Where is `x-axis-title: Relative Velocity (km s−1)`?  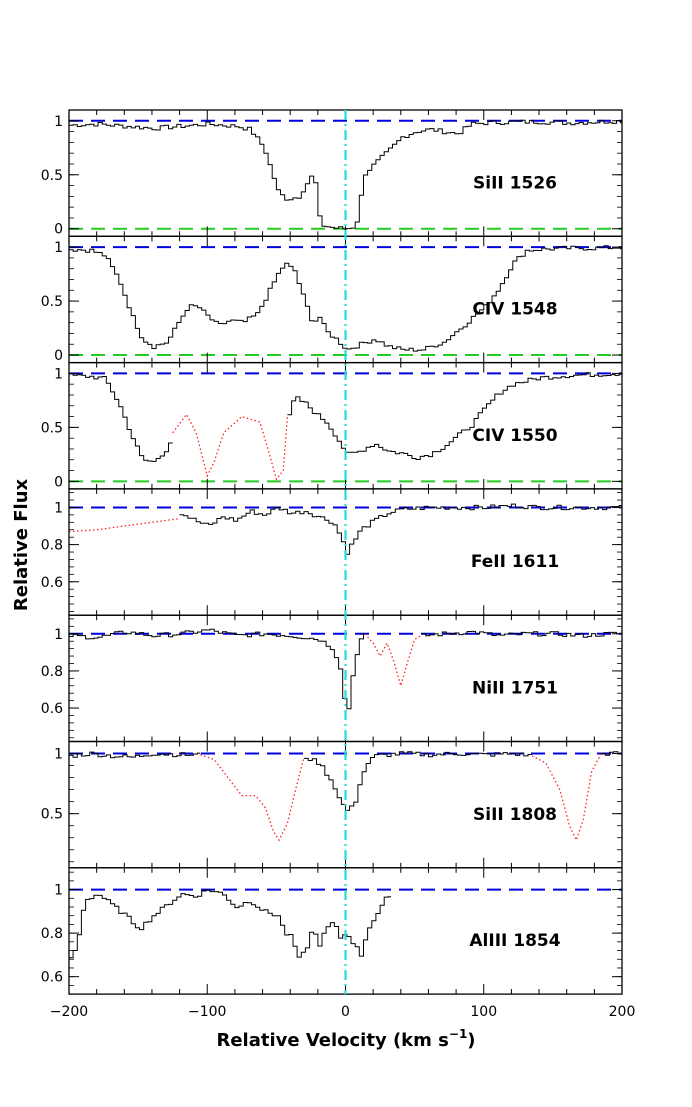
x-axis-title: Relative Velocity (km s−1) is located at coordinates (345, 1039).